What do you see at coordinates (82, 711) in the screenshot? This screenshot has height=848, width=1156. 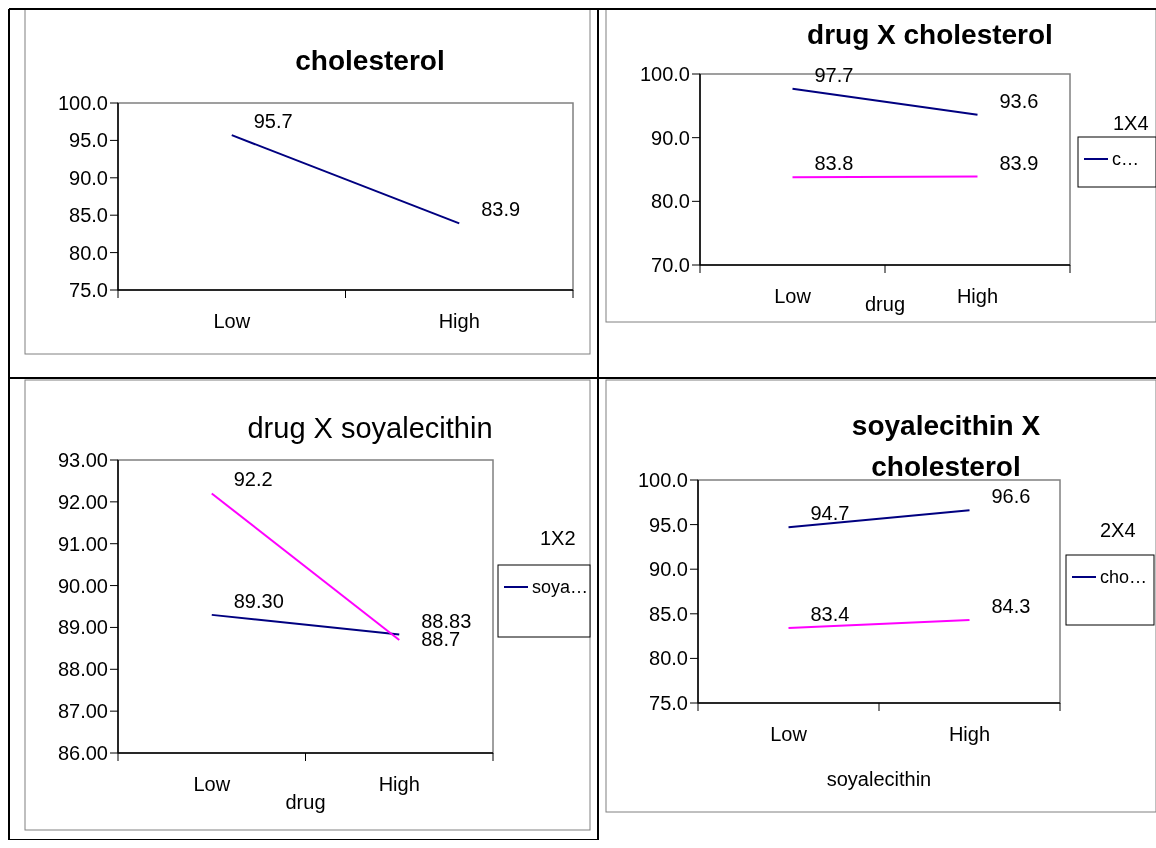 I see `y-tick-label: 87.00` at bounding box center [82, 711].